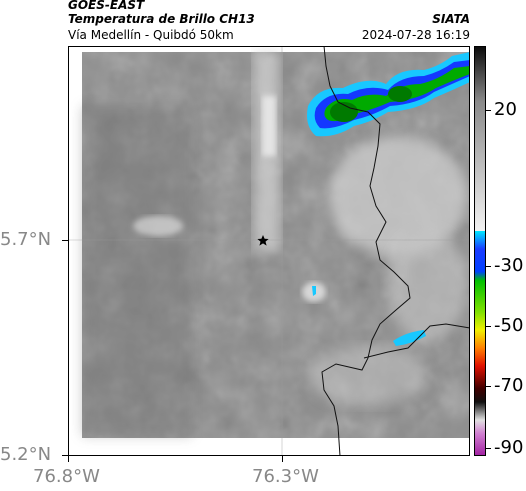 The height and width of the screenshot is (491, 526). I want to click on colorbar, so click(480, 251).